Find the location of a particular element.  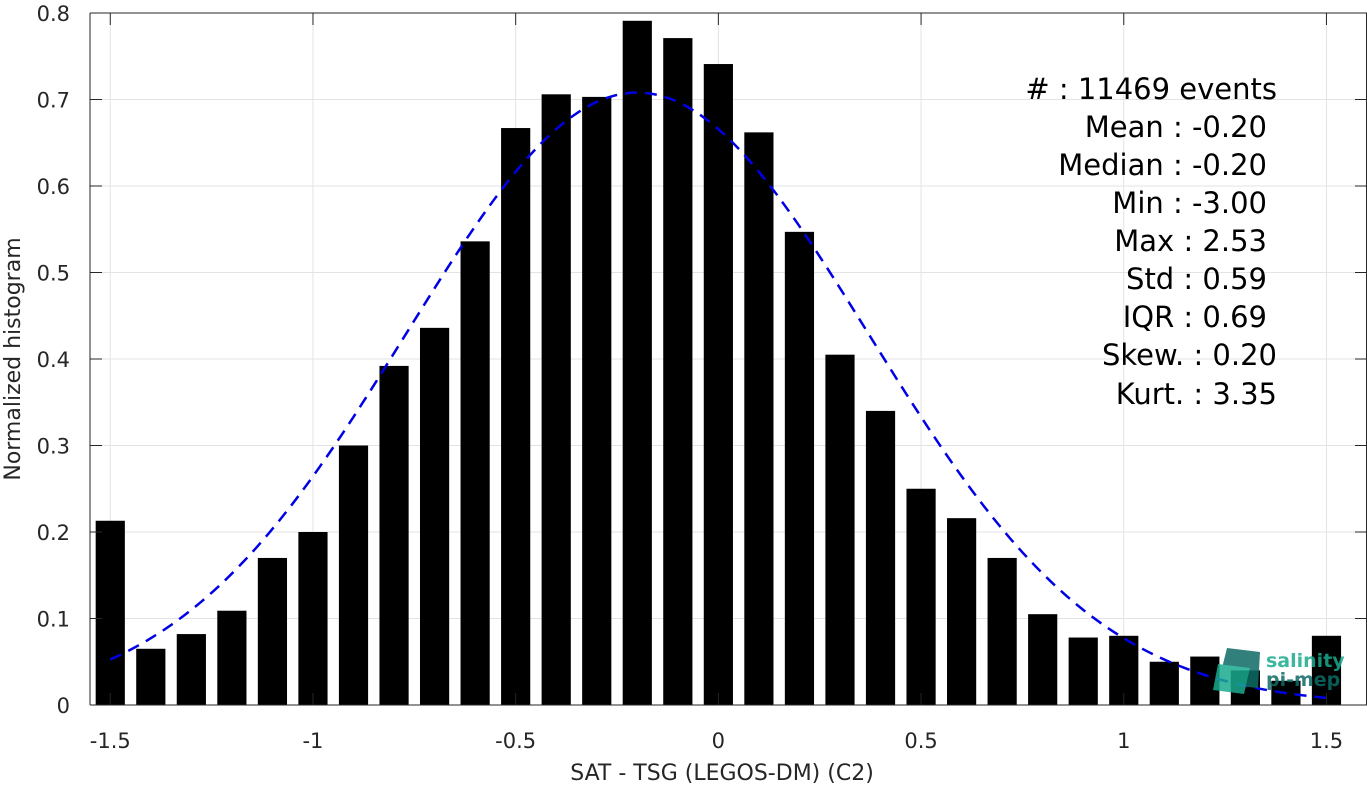

stat-iqr: IQR : 0.69 is located at coordinates (1195, 317).